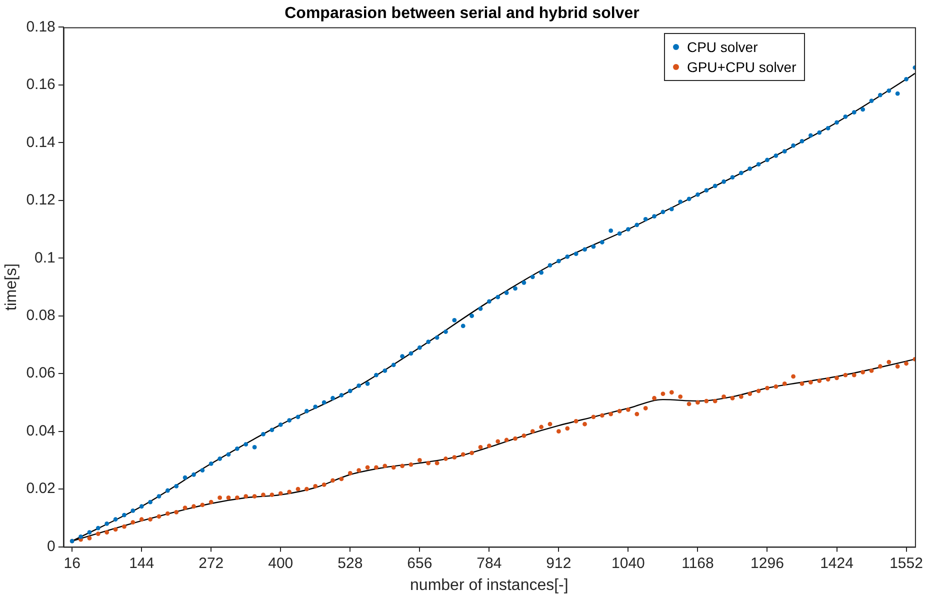  I want to click on x-tick-label: 1168, so click(698, 563).